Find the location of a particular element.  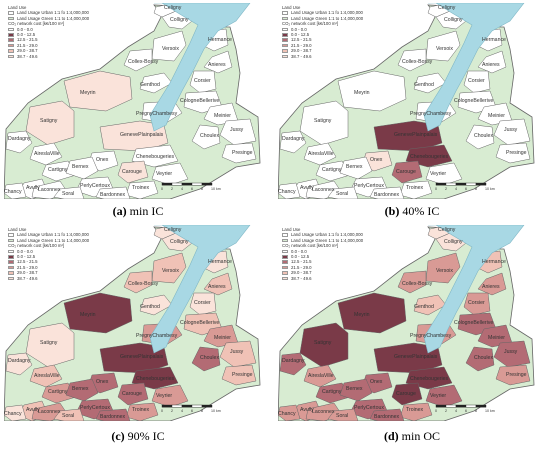

place-label-soral: Soral is located at coordinates (68, 416).